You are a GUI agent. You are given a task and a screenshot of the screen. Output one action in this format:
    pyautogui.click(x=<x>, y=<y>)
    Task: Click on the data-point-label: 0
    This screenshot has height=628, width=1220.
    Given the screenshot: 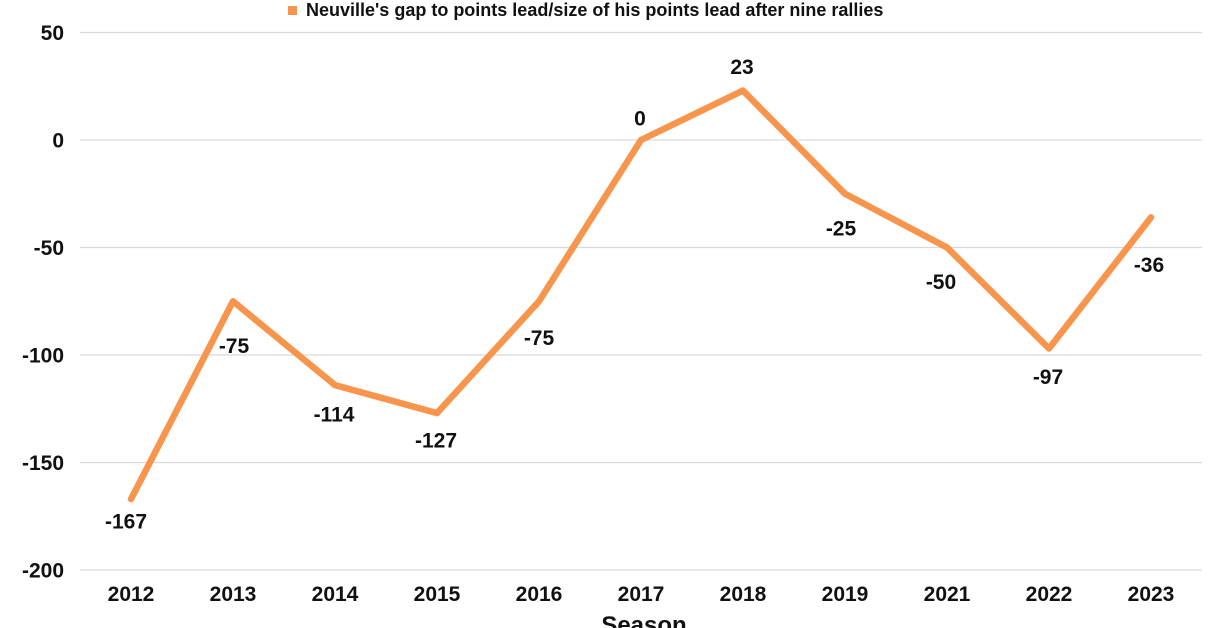 What is the action you would take?
    pyautogui.click(x=640, y=119)
    